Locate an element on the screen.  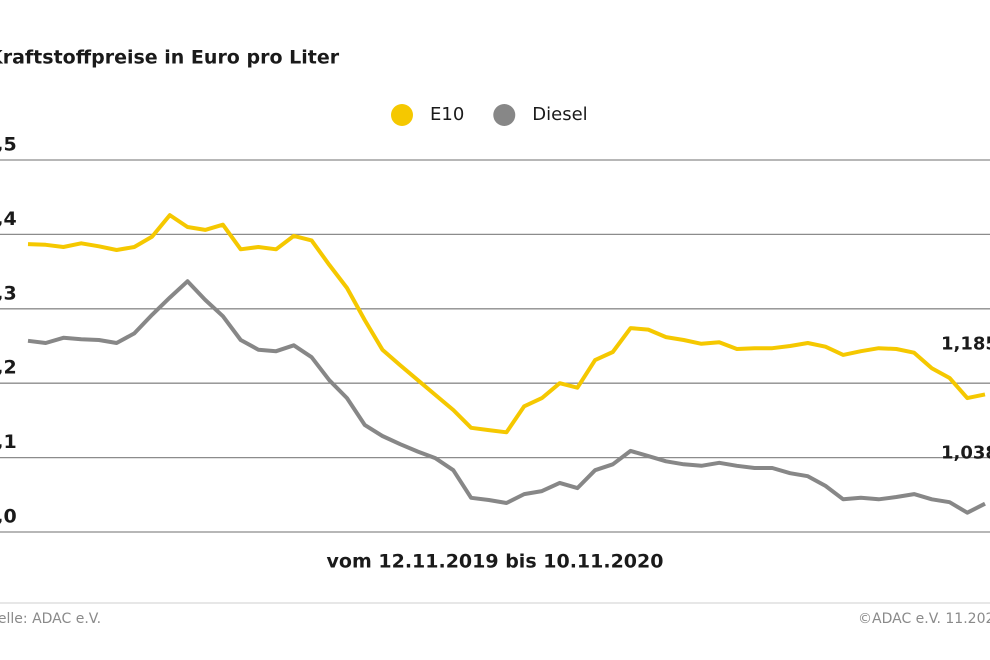
source: Quelle: ADAC e.V. is located at coordinates (50, 619).